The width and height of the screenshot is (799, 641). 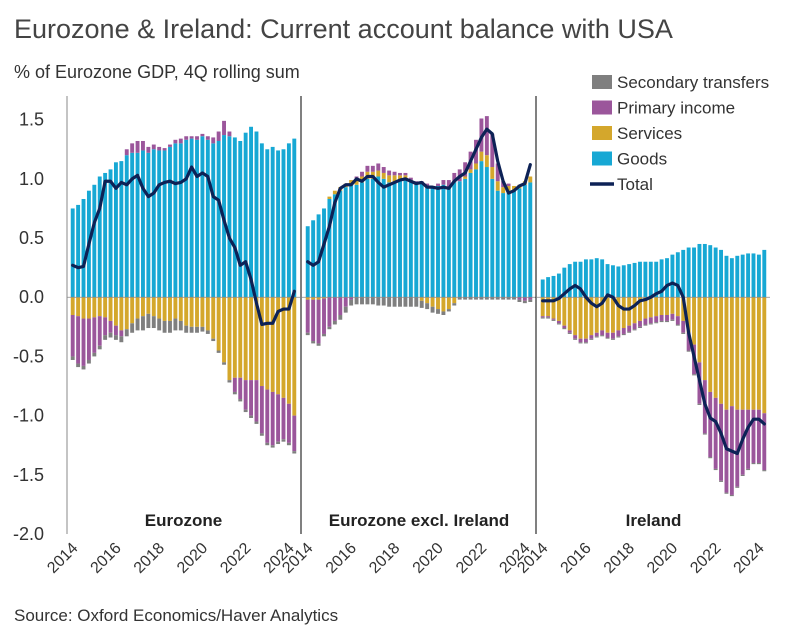 I want to click on legend-label: Primary income, so click(x=676, y=108).